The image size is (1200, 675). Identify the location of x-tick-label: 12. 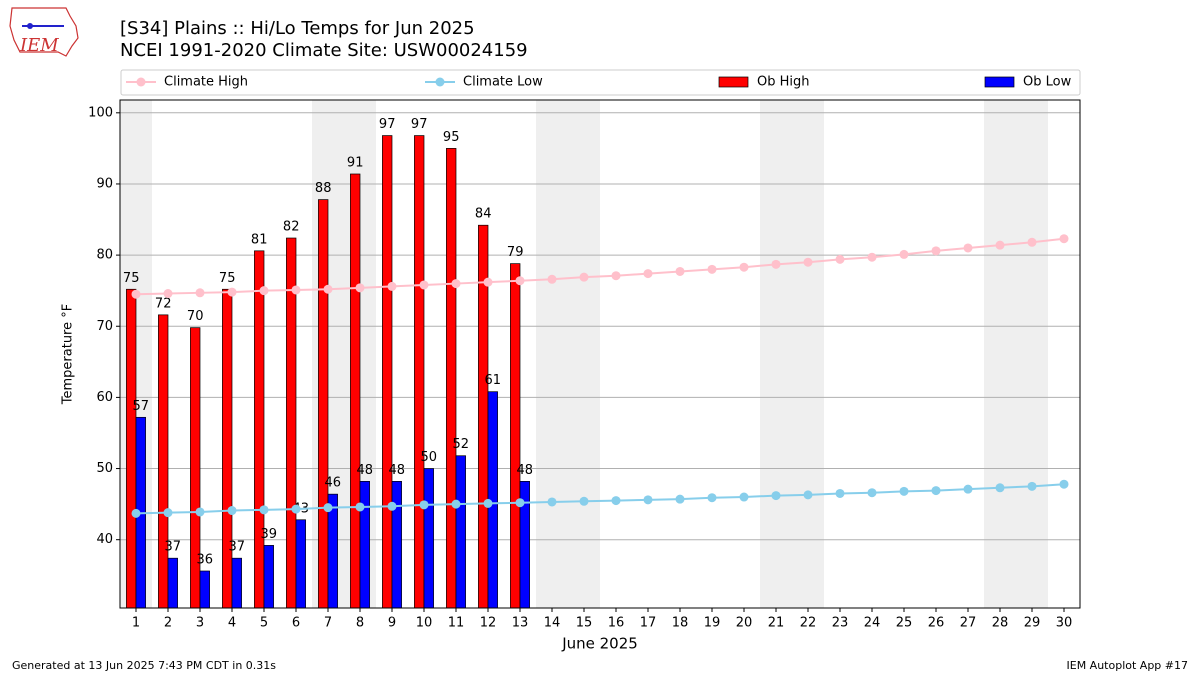
(488, 623).